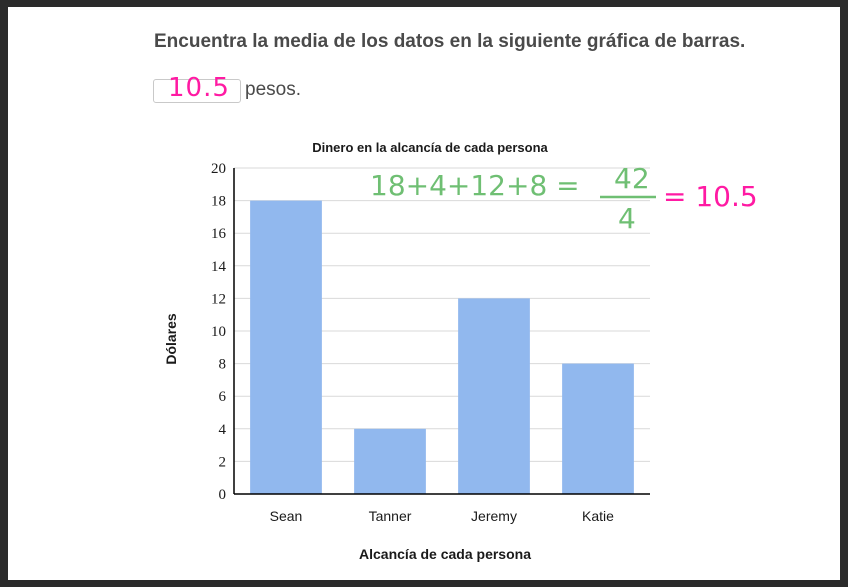  What do you see at coordinates (475, 185) in the screenshot?
I see `annotation-sum: 18+4+12+8 =` at bounding box center [475, 185].